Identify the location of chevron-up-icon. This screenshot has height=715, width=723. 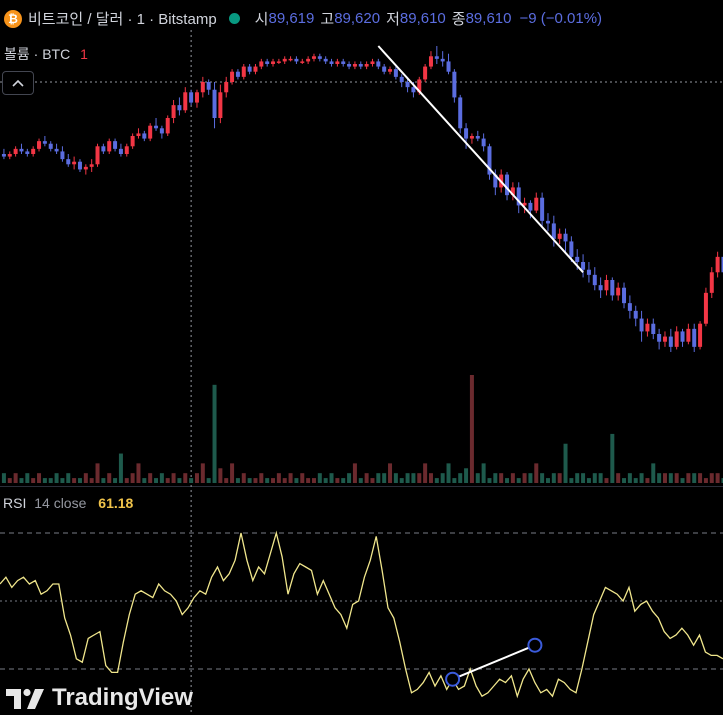
(18, 83).